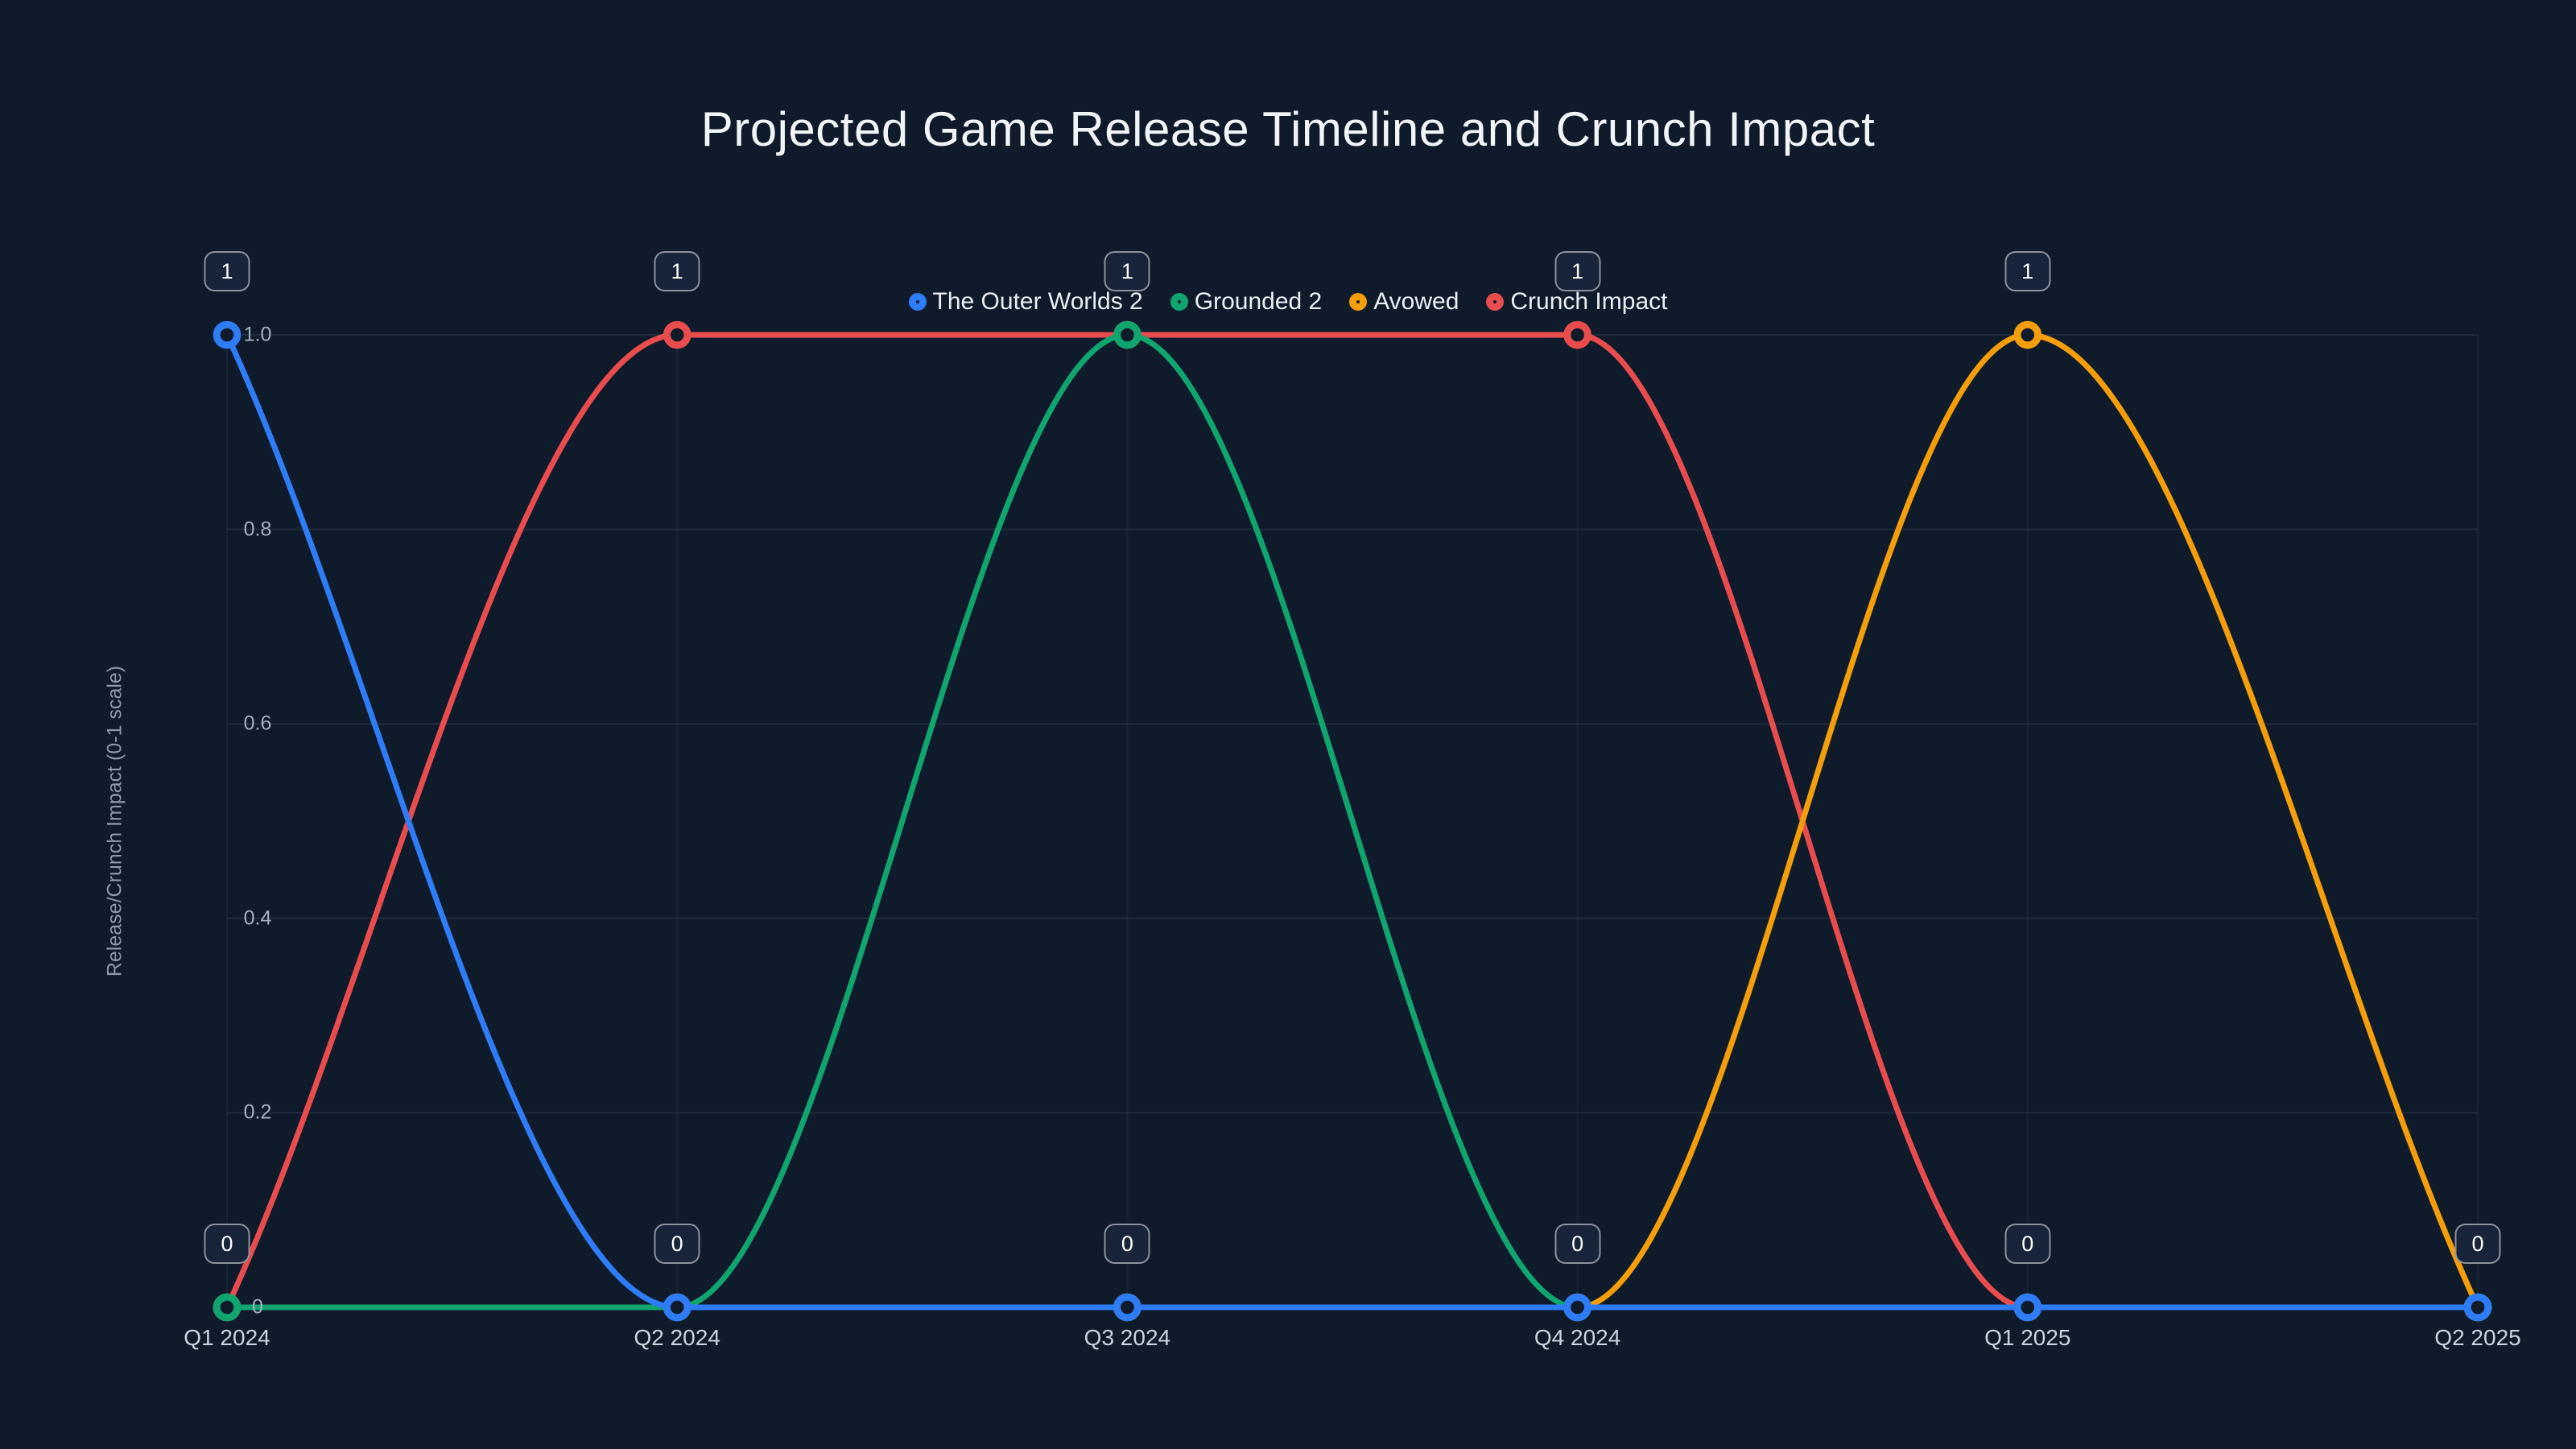 The width and height of the screenshot is (2576, 1449). What do you see at coordinates (1127, 1307) in the screenshot?
I see `marker-the-outer-worlds-2-q3-2024` at bounding box center [1127, 1307].